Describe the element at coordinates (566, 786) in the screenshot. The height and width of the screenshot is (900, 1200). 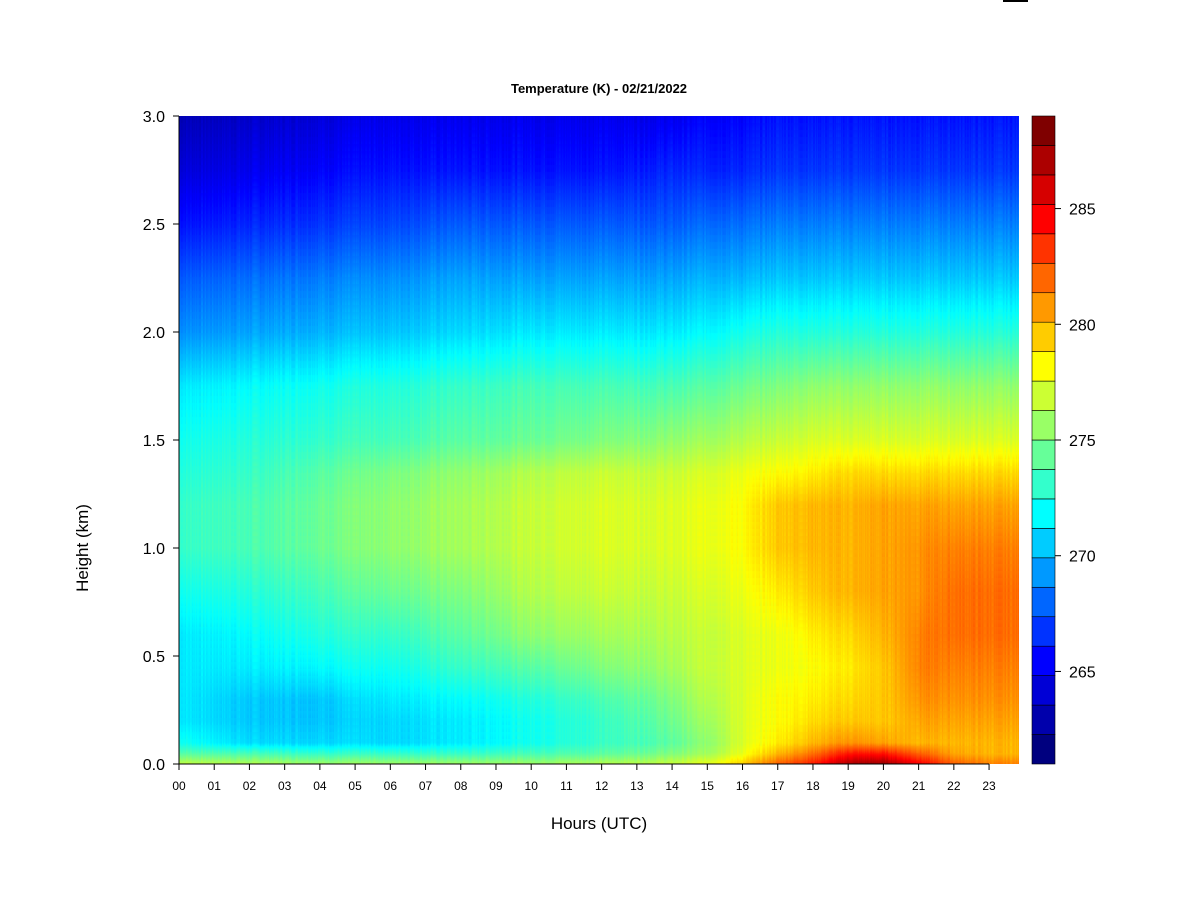
I see `x-tick-label: 11` at that location.